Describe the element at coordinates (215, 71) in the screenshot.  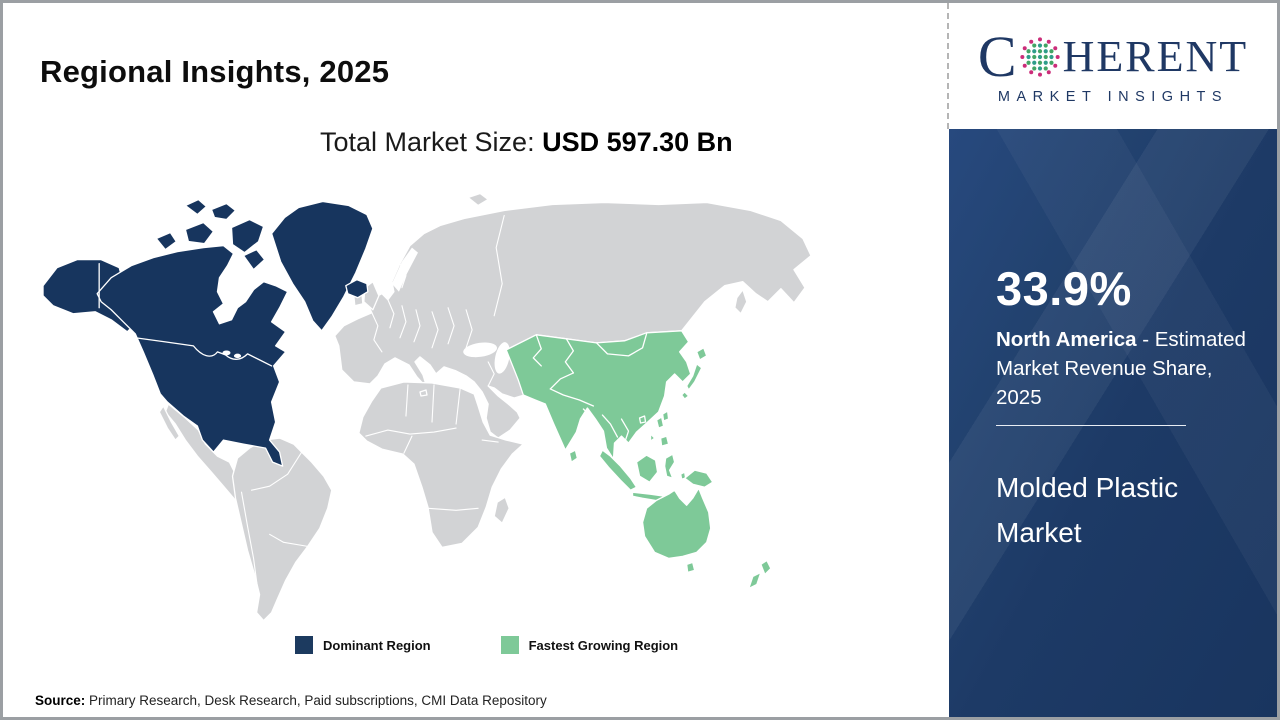
I see `page-title: Regional Insights, 2025` at that location.